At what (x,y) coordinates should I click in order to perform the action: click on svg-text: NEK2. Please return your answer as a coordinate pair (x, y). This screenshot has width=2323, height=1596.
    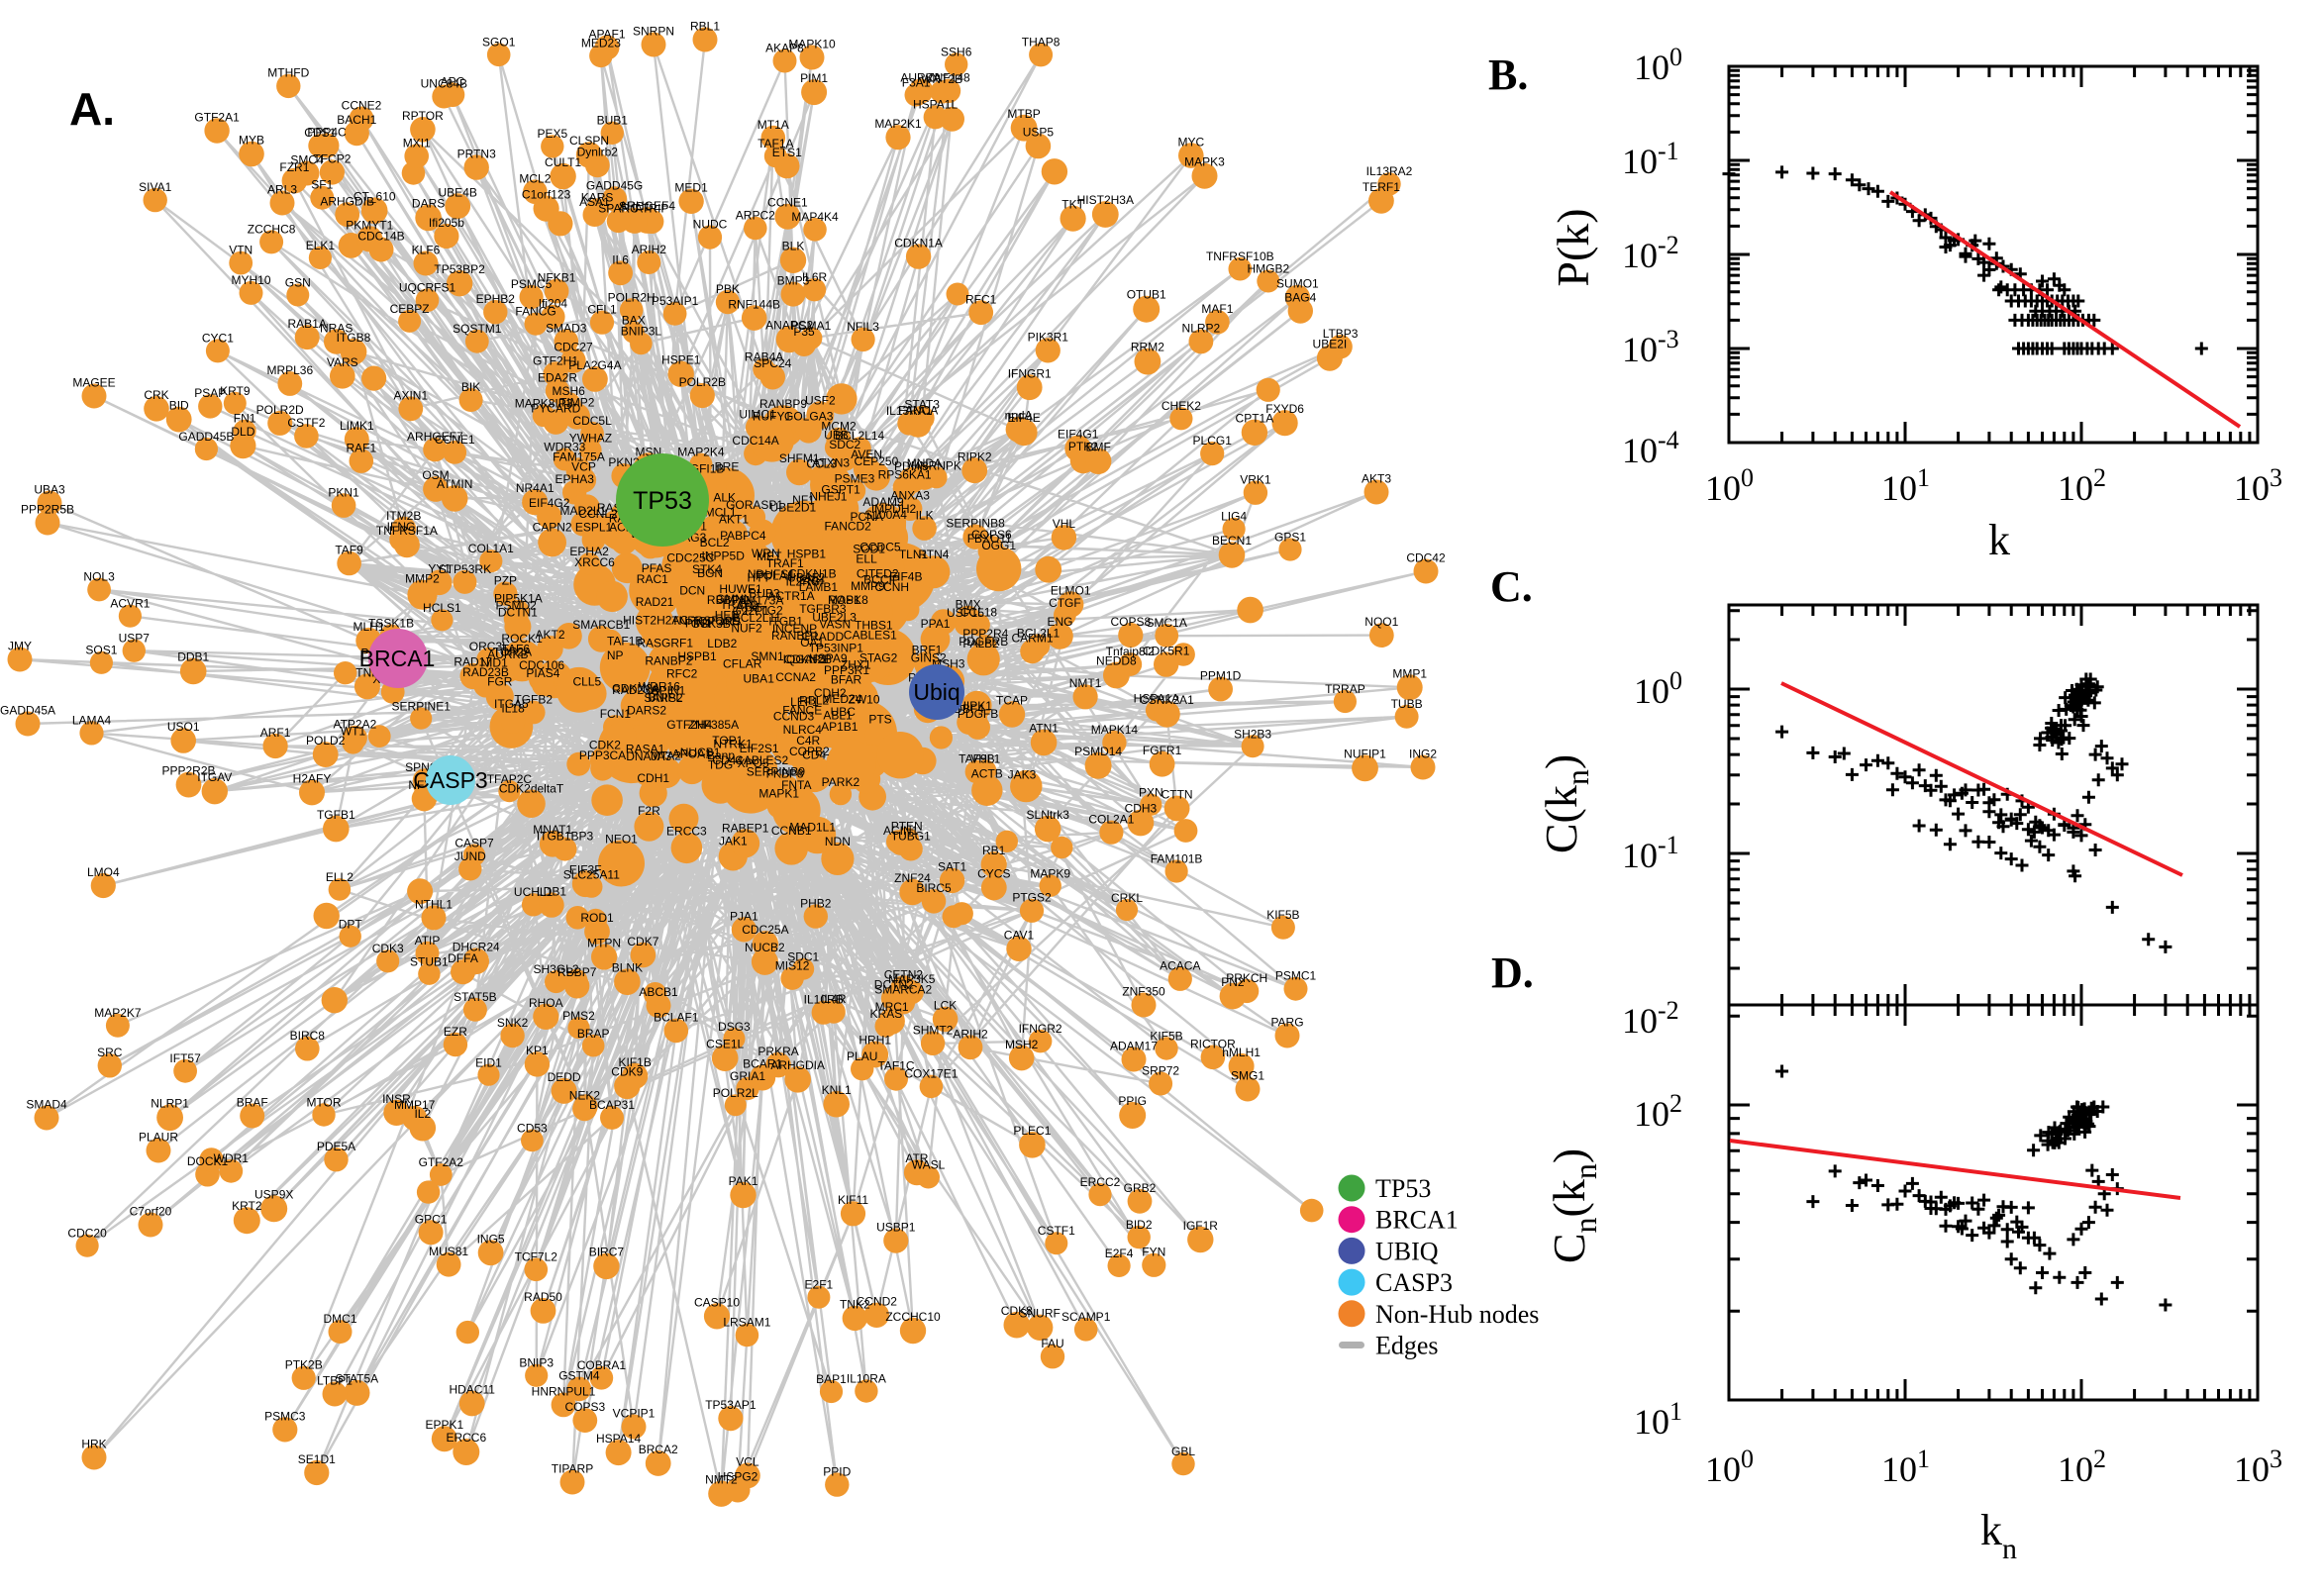
    Looking at the image, I should click on (585, 1096).